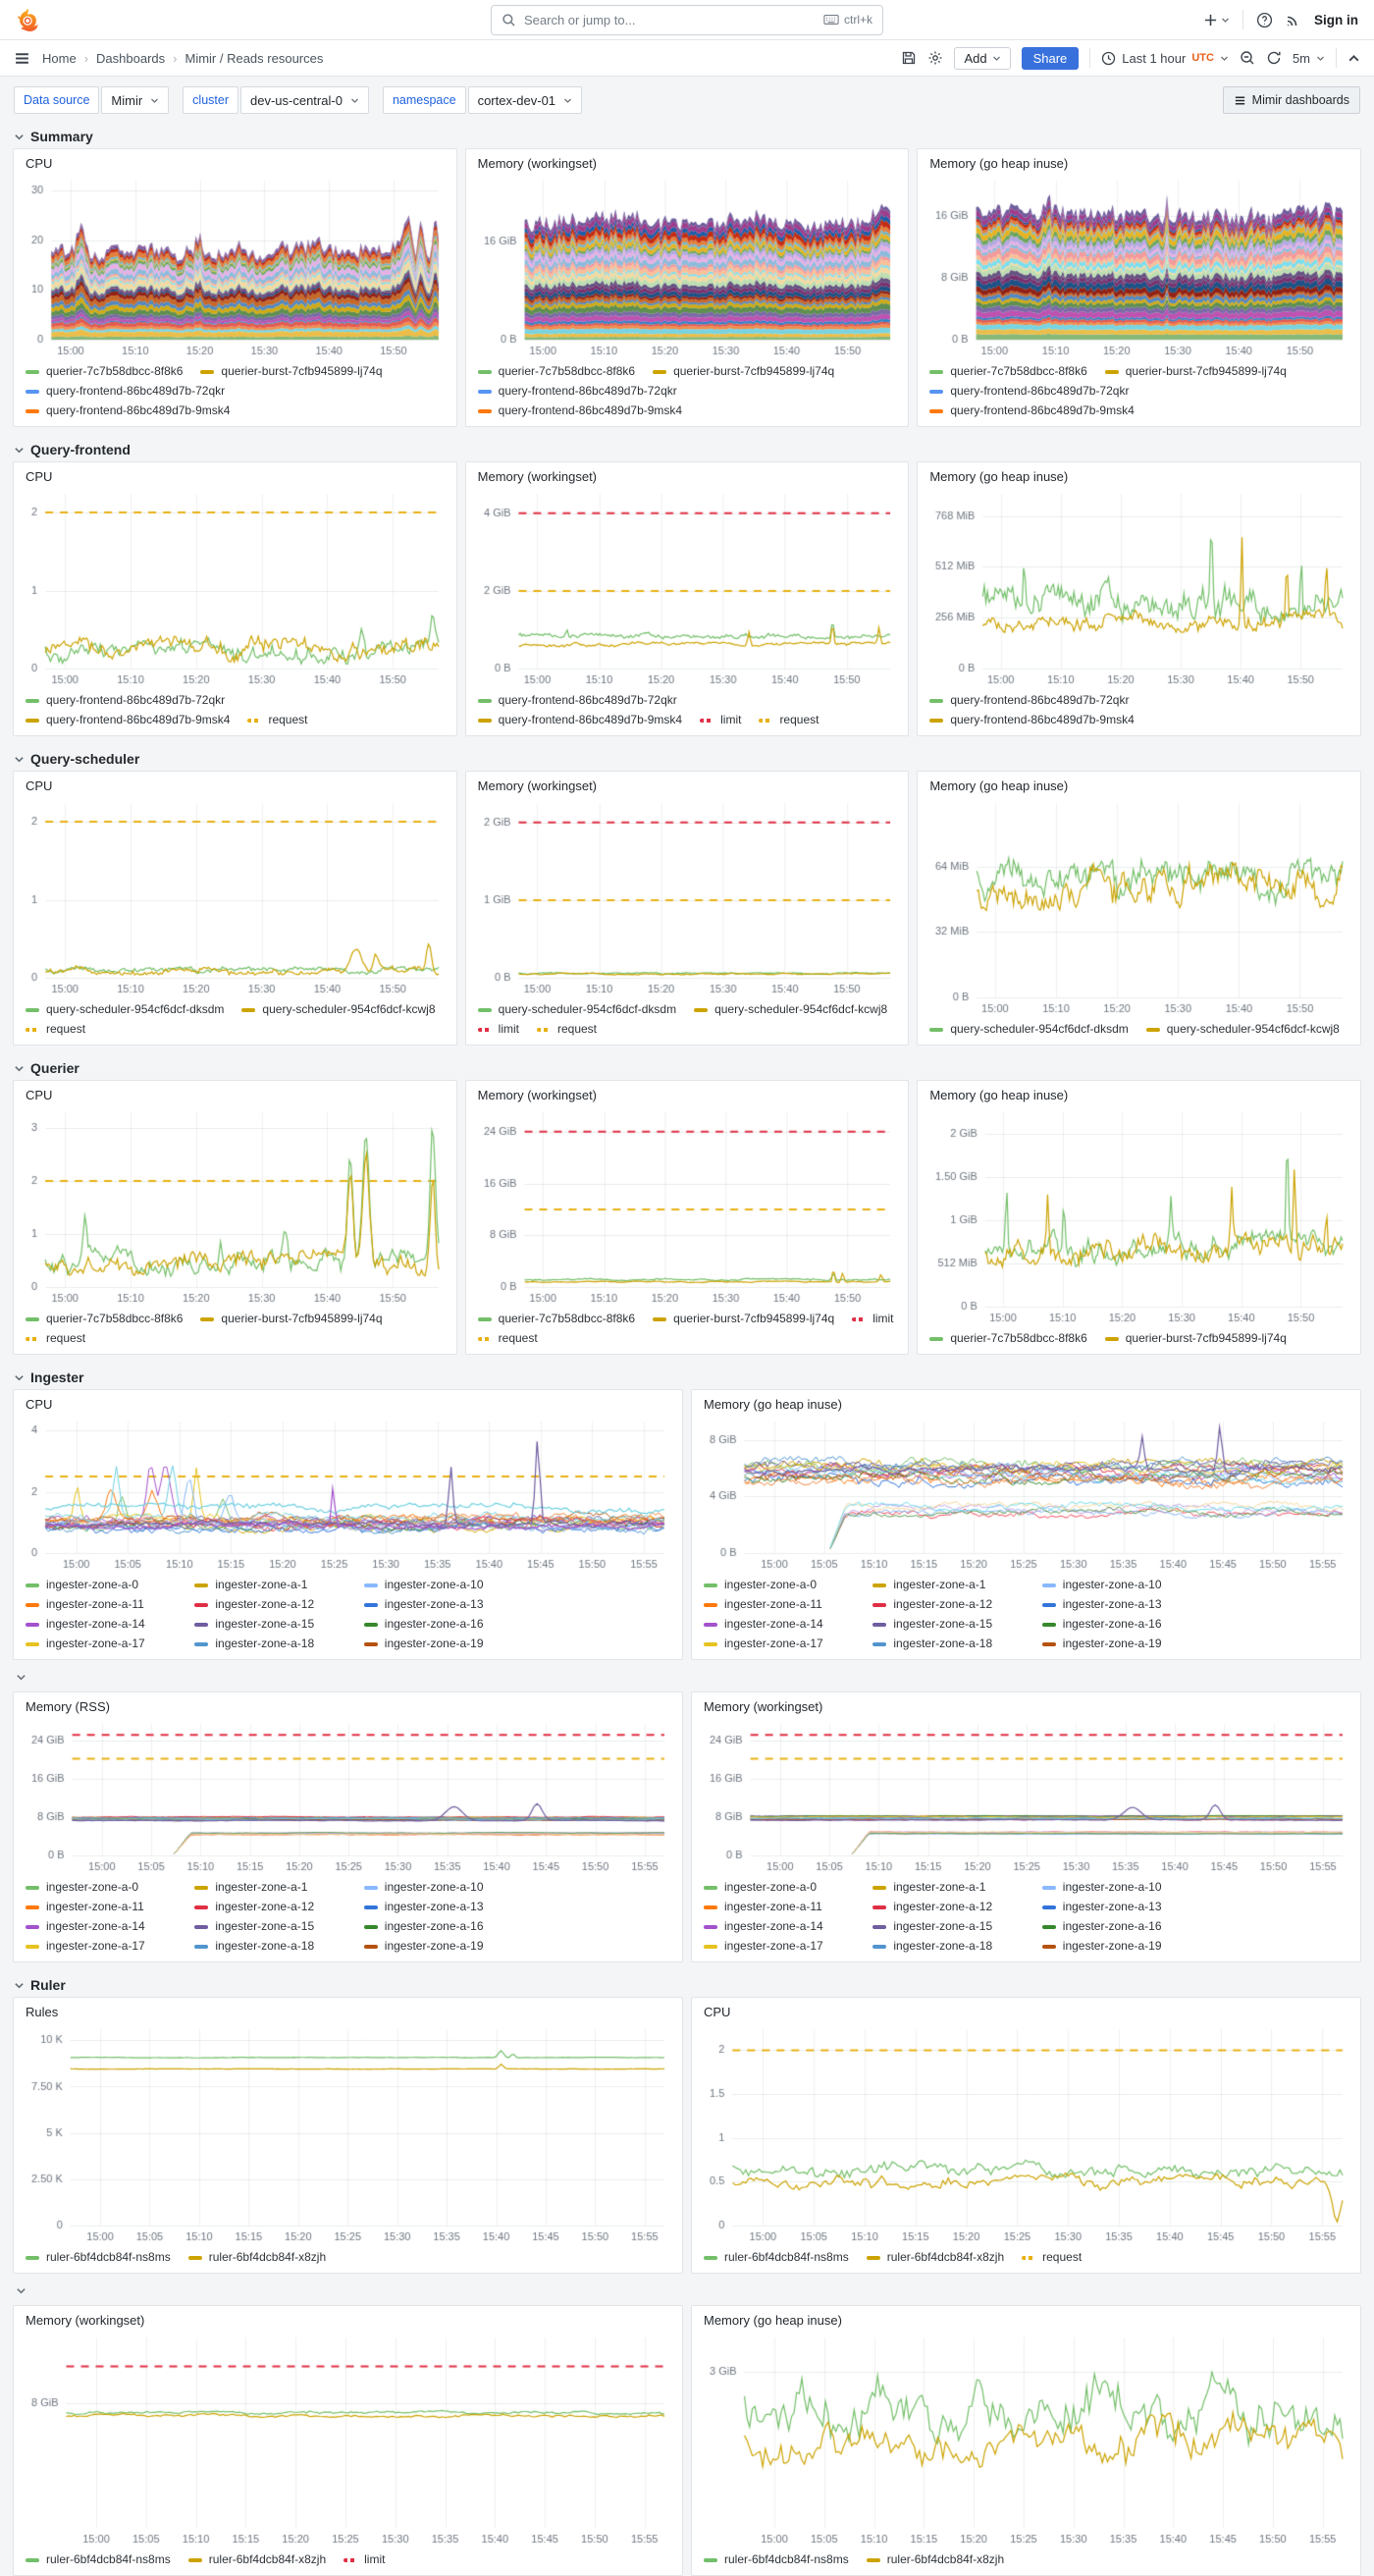 The width and height of the screenshot is (1374, 2576). I want to click on variable-label: Data source, so click(57, 100).